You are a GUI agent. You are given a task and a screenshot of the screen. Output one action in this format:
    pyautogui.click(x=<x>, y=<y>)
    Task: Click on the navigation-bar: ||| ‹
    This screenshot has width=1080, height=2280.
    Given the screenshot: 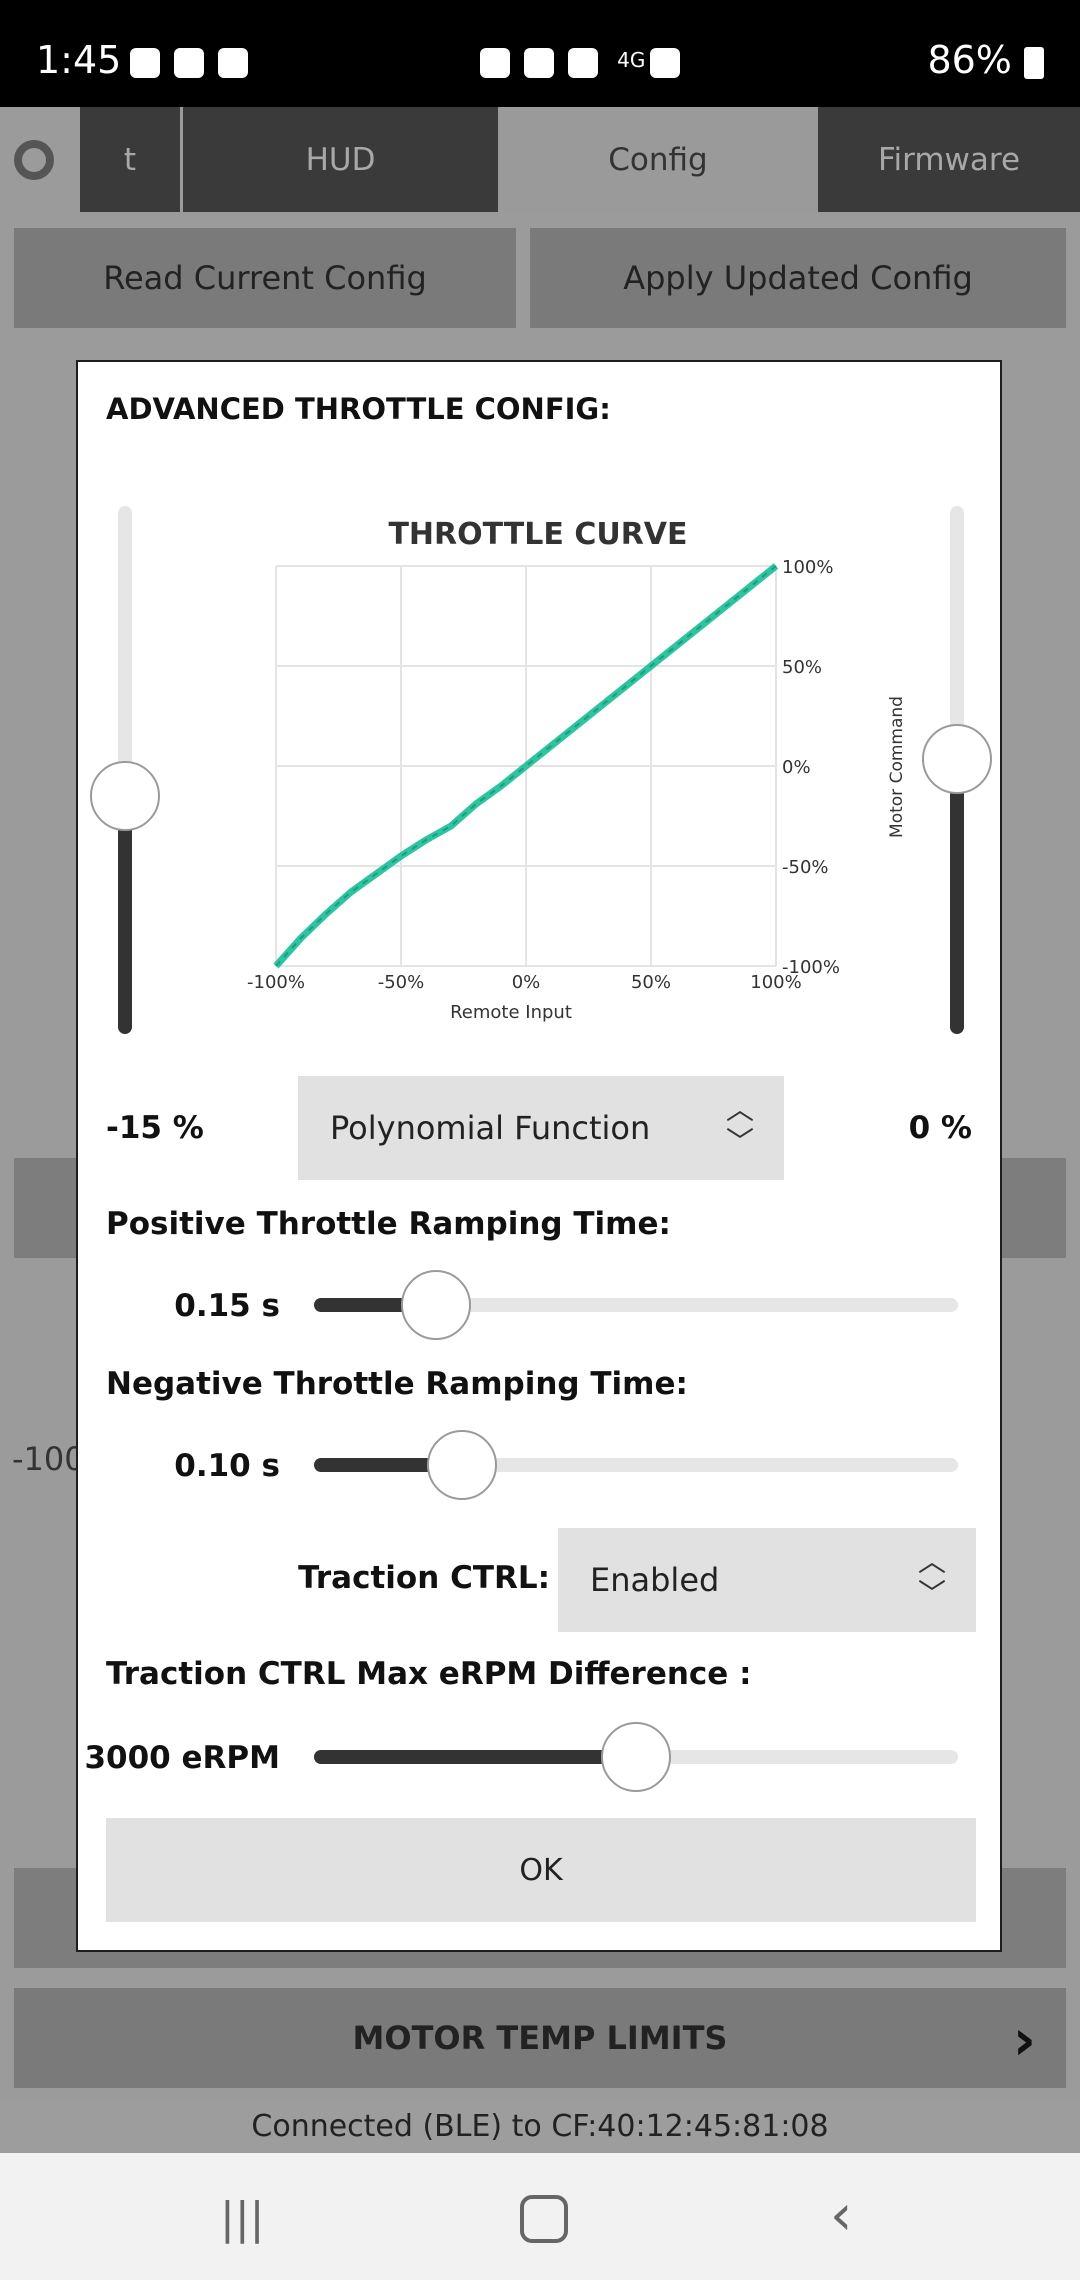 What is the action you would take?
    pyautogui.click(x=540, y=2216)
    